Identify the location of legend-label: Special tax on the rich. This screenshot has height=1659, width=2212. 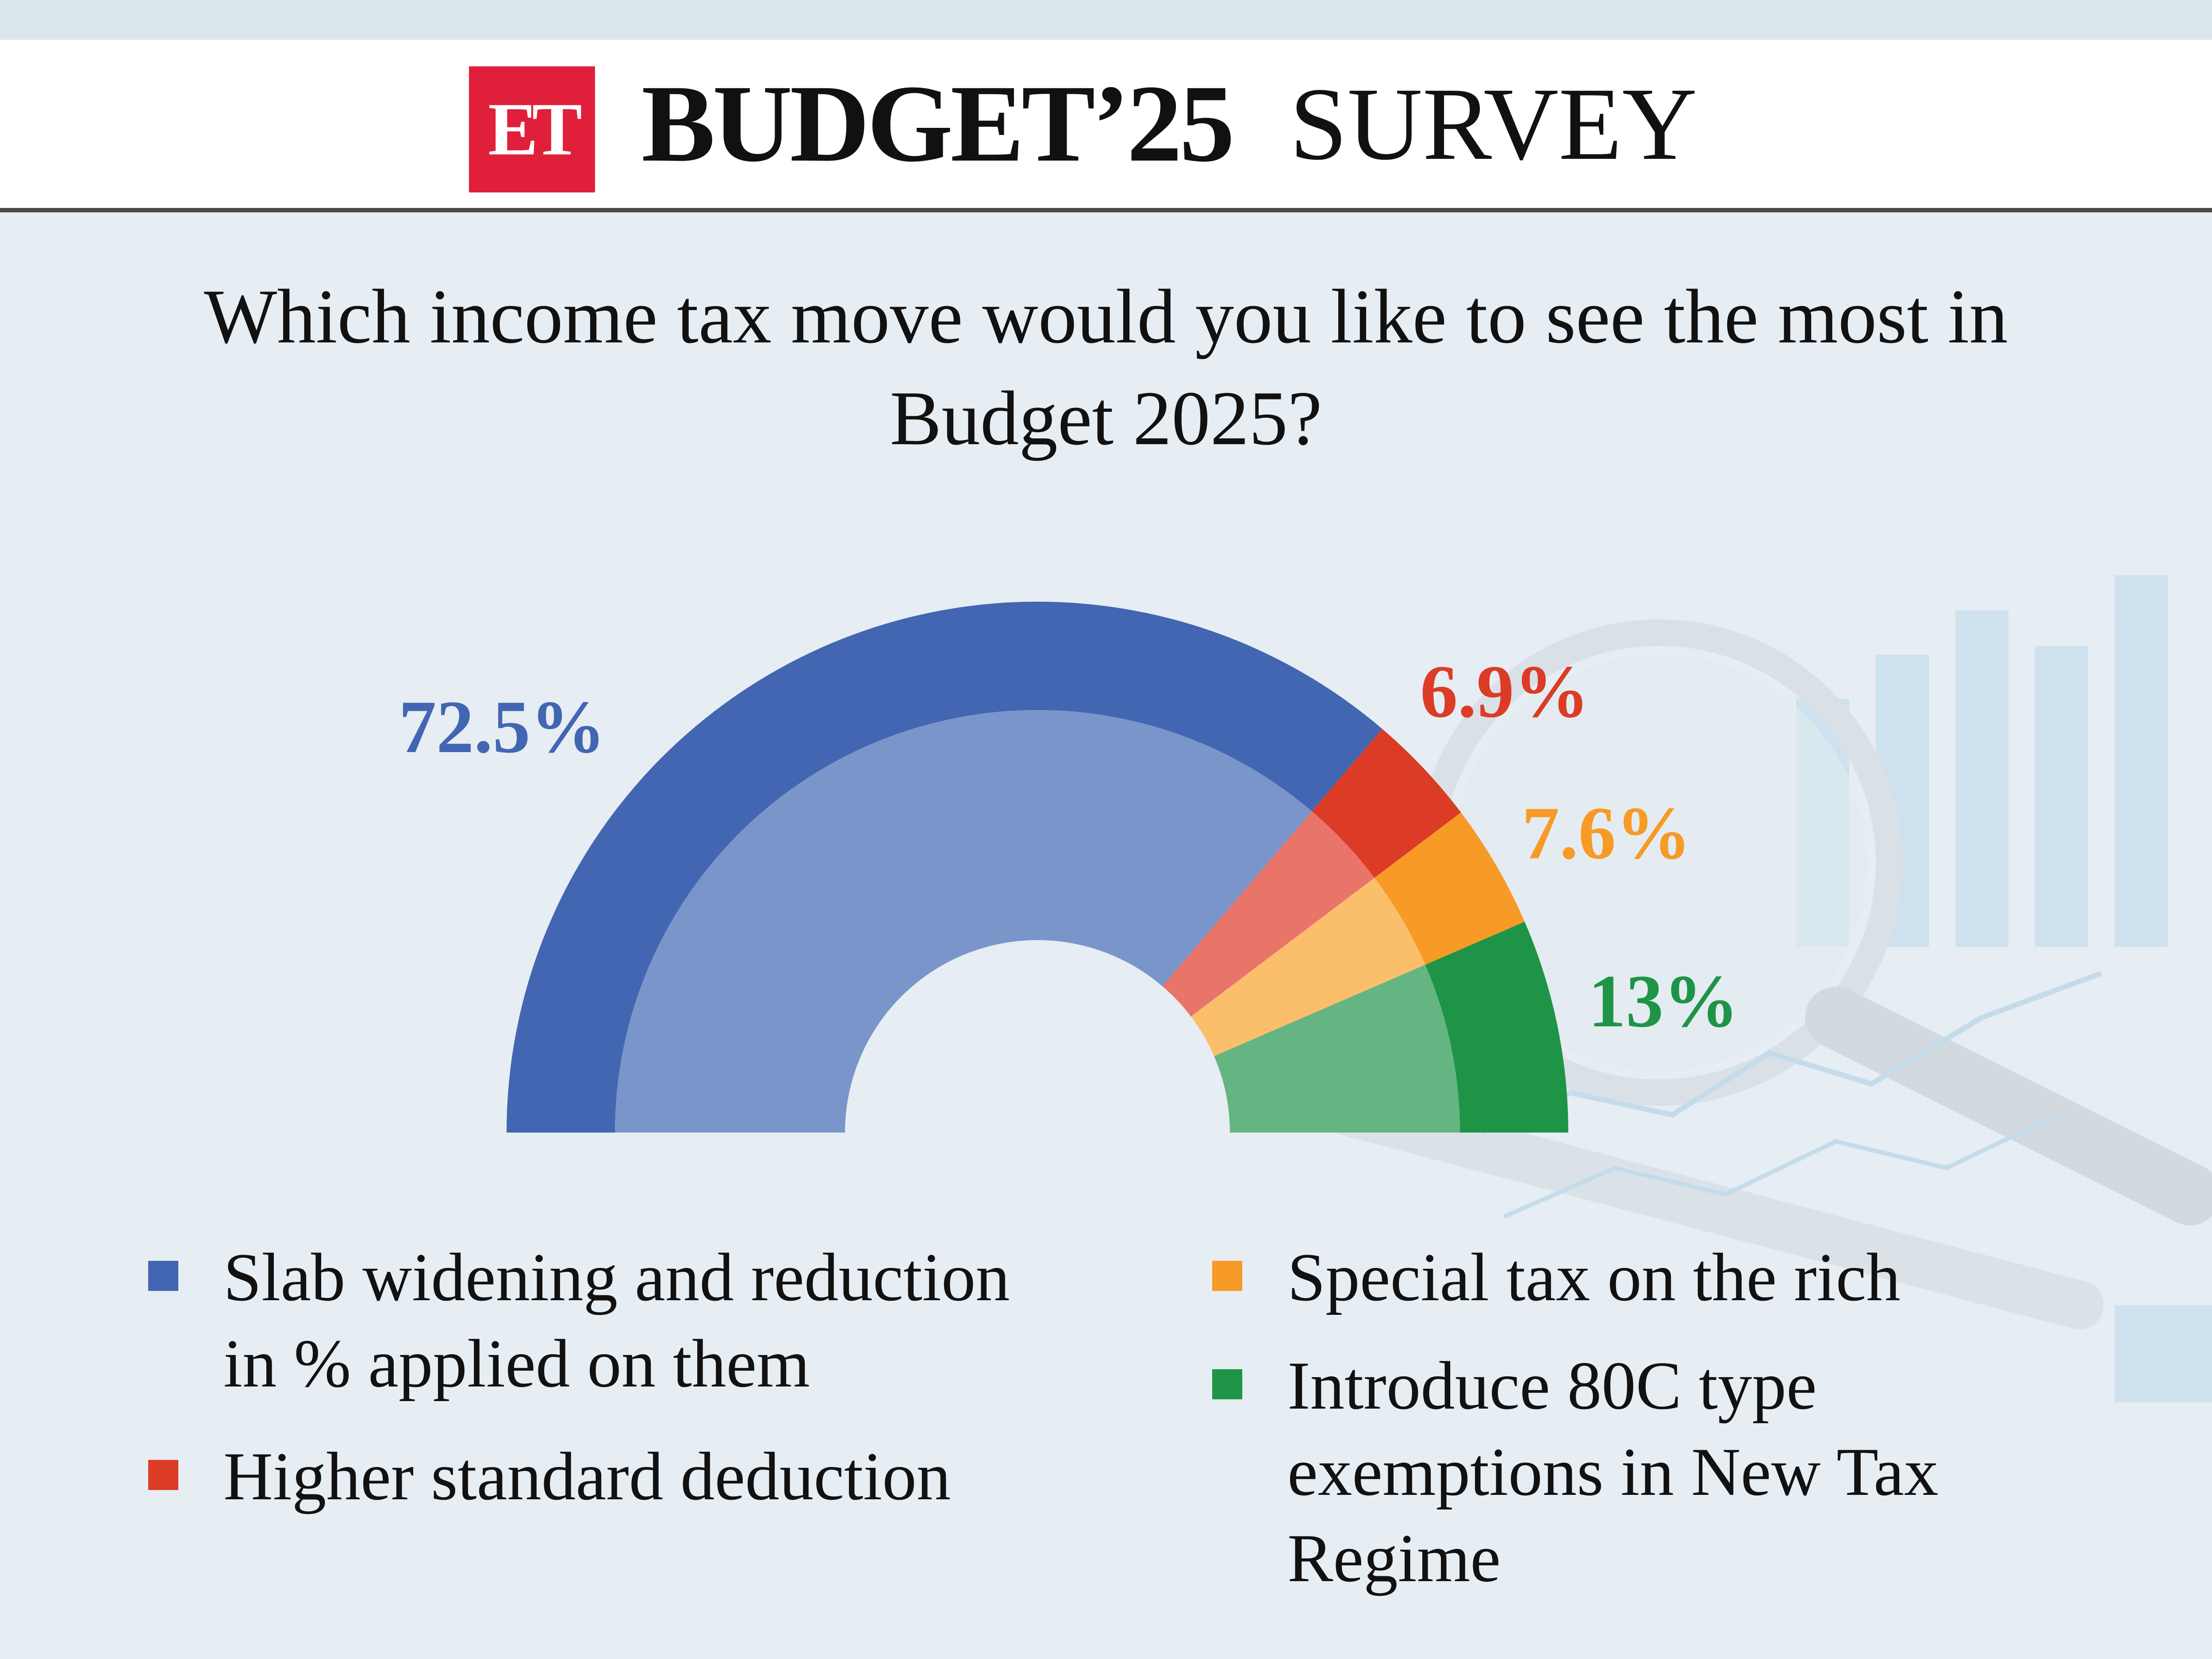
(1594, 1278).